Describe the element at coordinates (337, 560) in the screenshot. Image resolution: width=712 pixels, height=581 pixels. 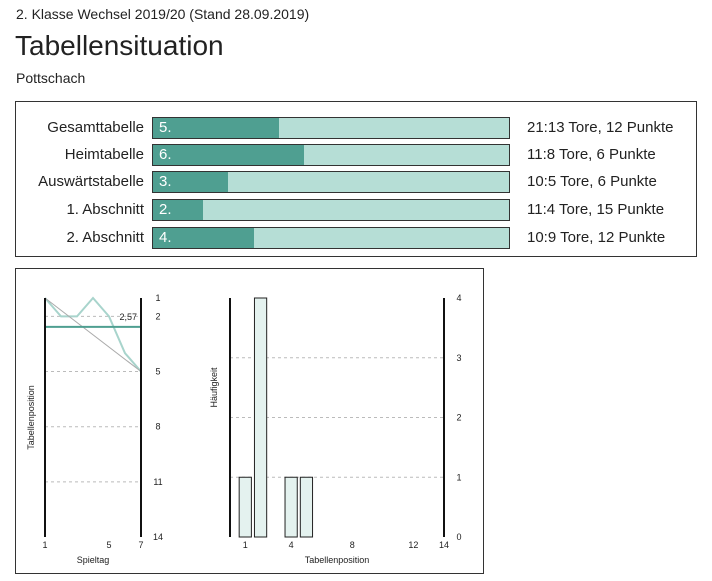
I see `x-axis-label: Tabellenposition` at that location.